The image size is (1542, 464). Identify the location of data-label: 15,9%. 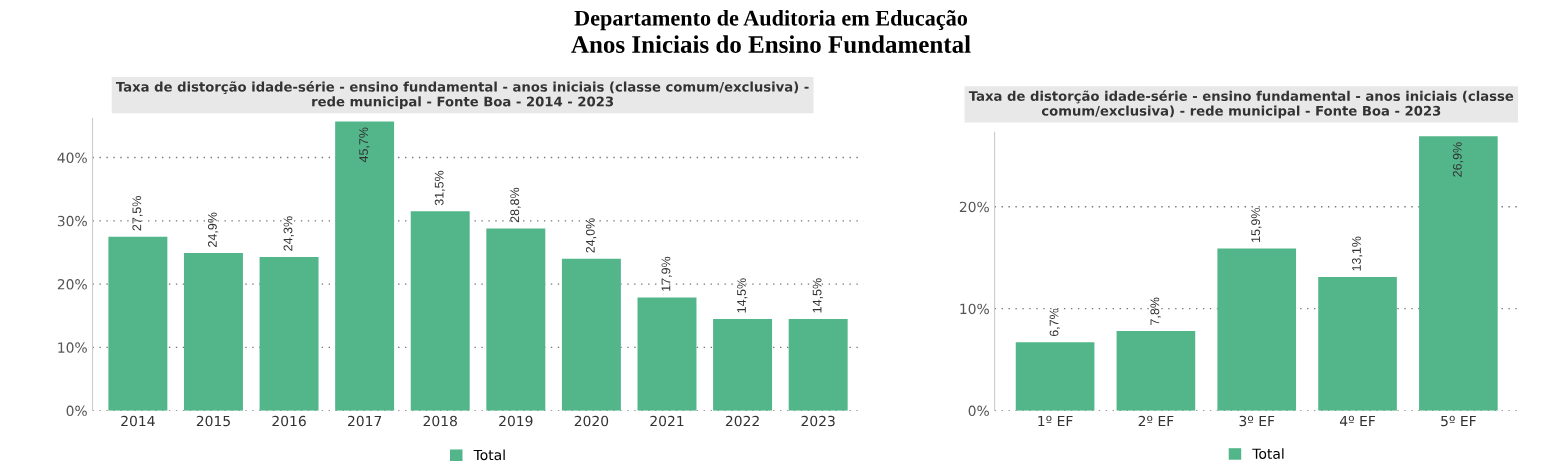
(1256, 224).